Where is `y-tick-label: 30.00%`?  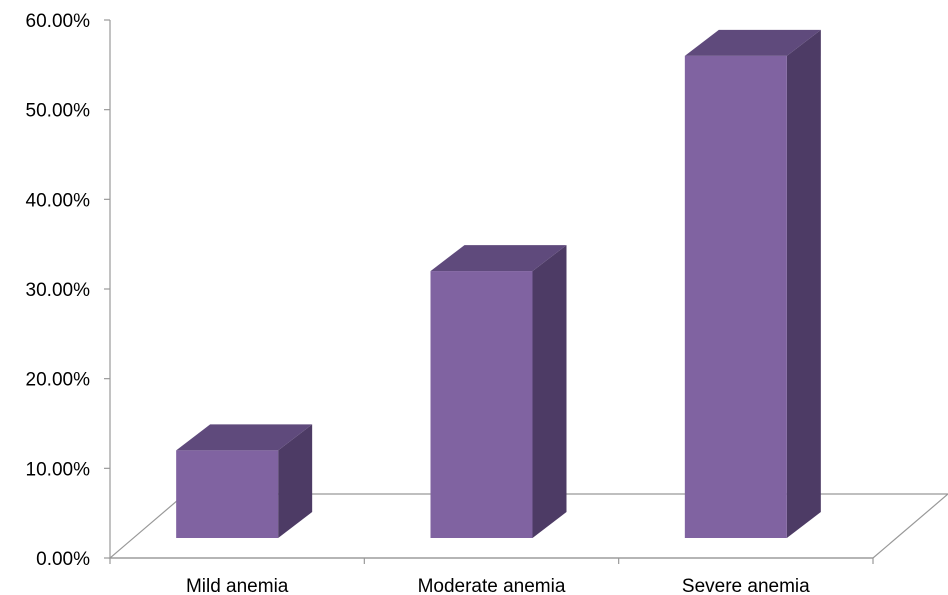
y-tick-label: 30.00% is located at coordinates (58, 290).